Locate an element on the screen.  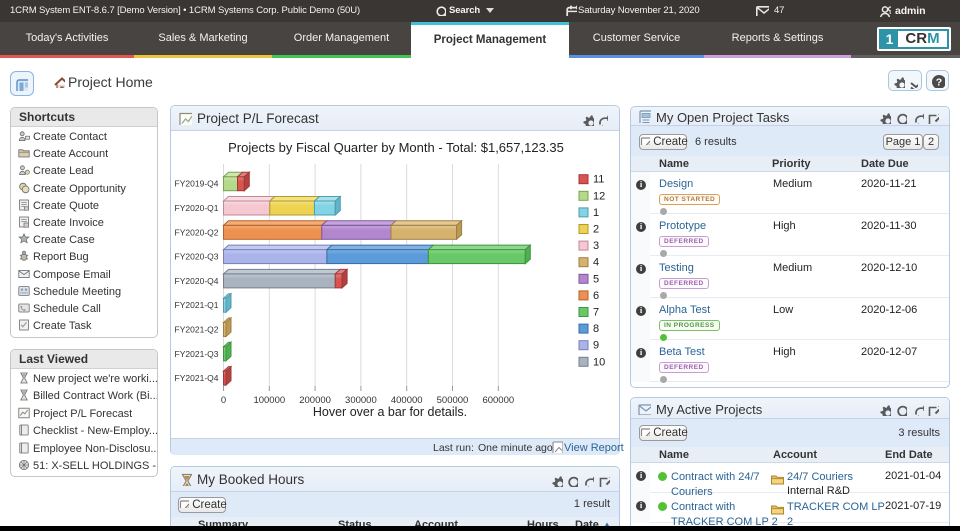
svg-text: 12 is located at coordinates (599, 196).